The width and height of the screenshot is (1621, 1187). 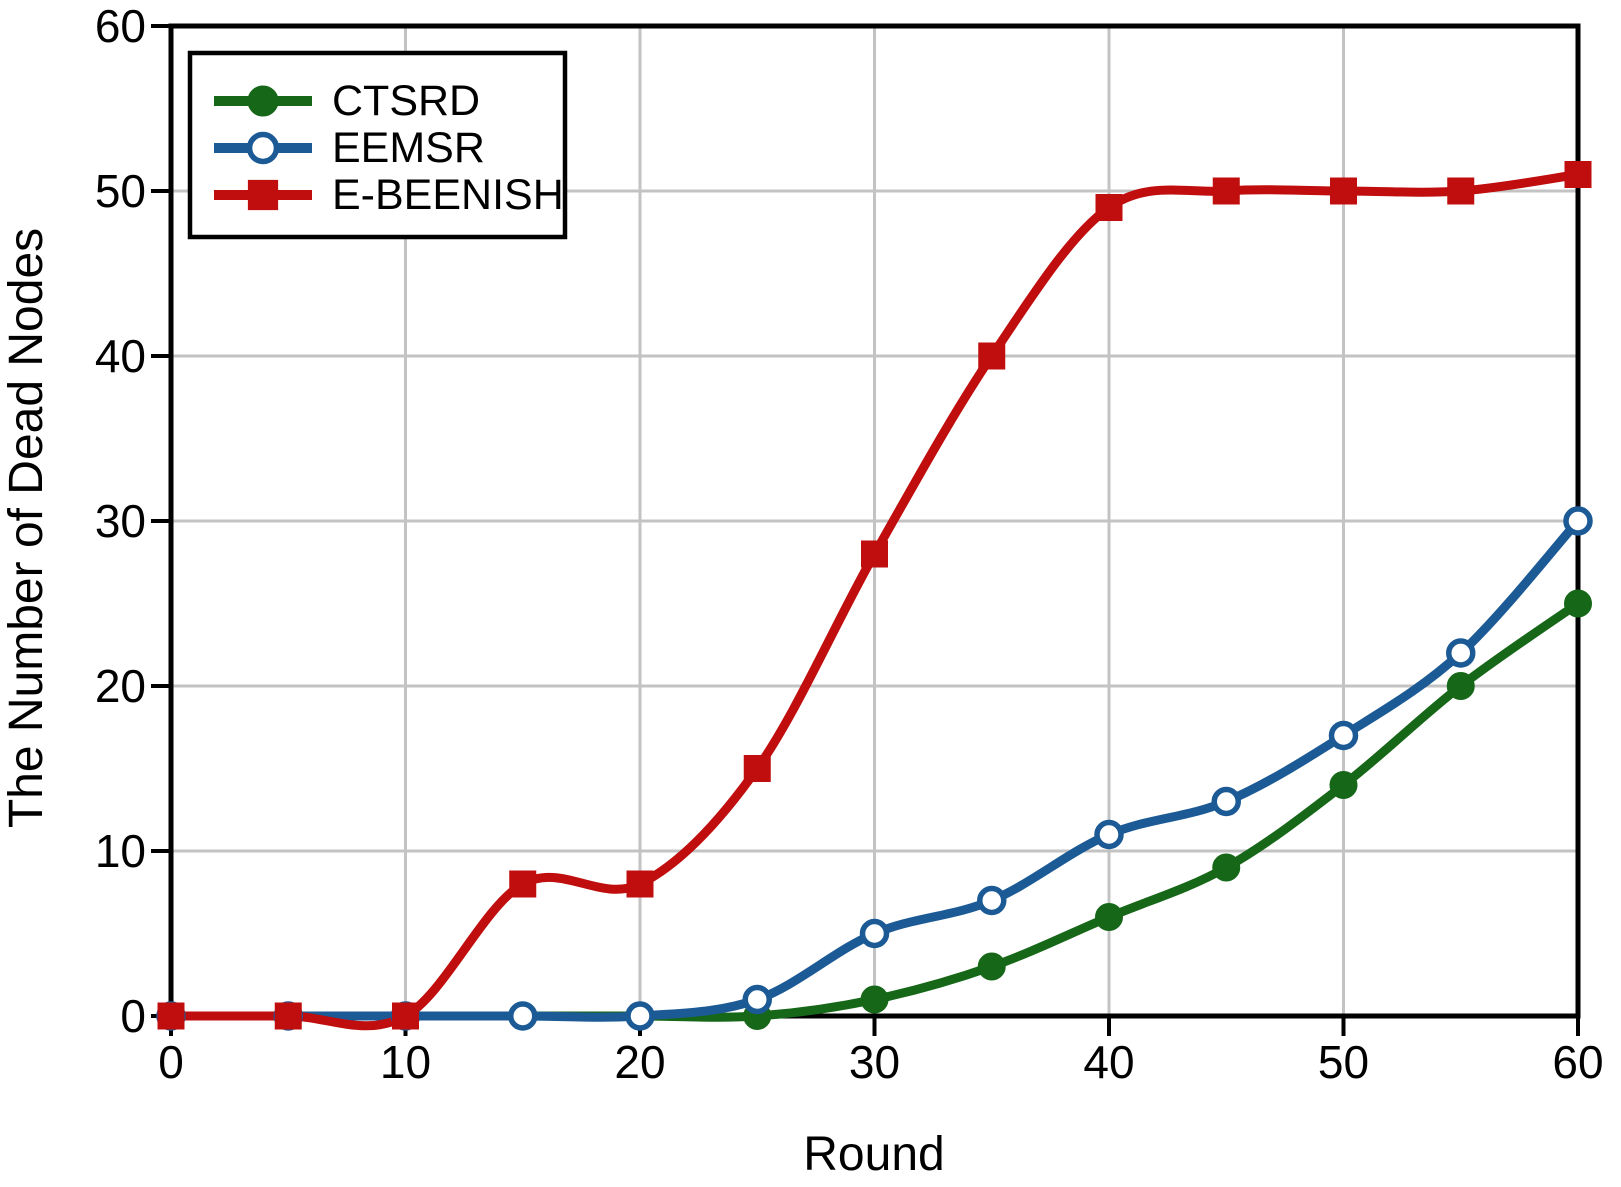 I want to click on legend-marker-ctsrd, so click(x=263, y=101).